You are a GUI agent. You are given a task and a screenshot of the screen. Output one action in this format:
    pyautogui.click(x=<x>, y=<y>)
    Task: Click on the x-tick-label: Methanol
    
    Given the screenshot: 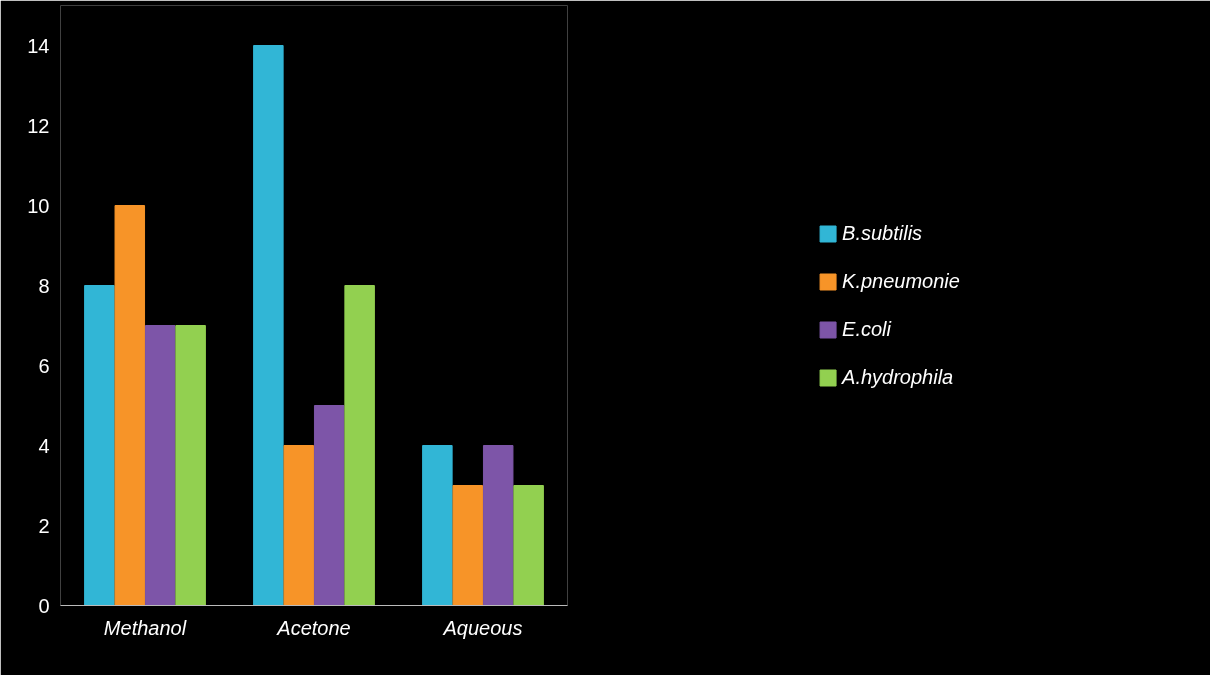 What is the action you would take?
    pyautogui.click(x=145, y=627)
    